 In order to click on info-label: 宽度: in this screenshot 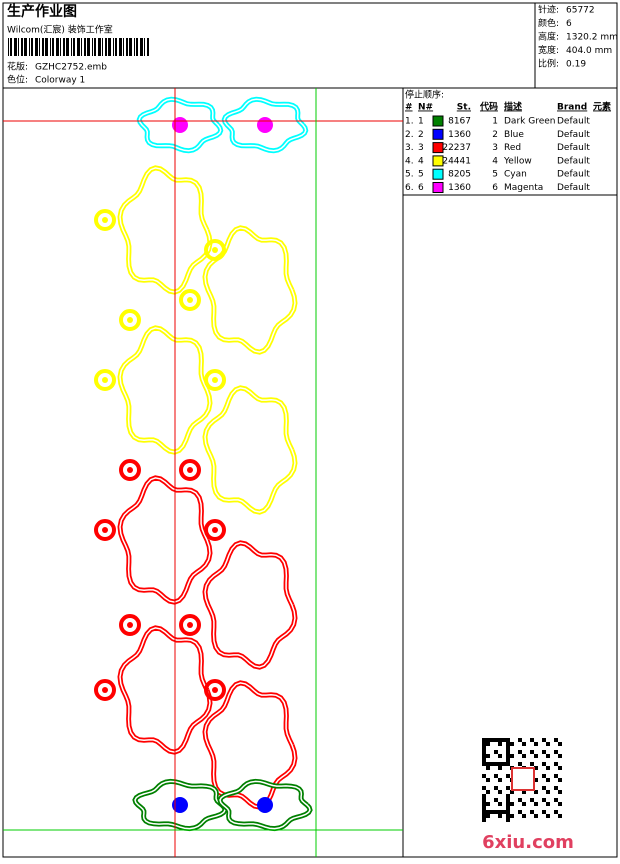, I will do `click(548, 50)`.